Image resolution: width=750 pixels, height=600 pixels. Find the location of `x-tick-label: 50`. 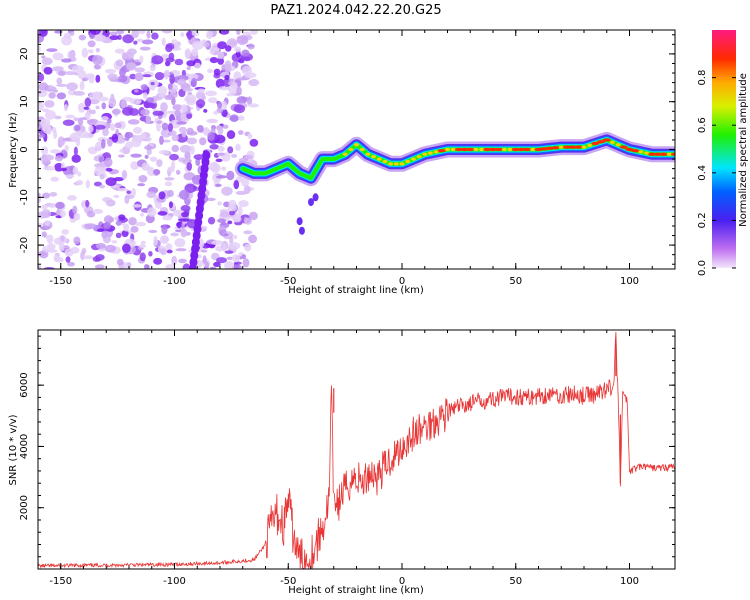

x-tick-label: 50 is located at coordinates (515, 581).